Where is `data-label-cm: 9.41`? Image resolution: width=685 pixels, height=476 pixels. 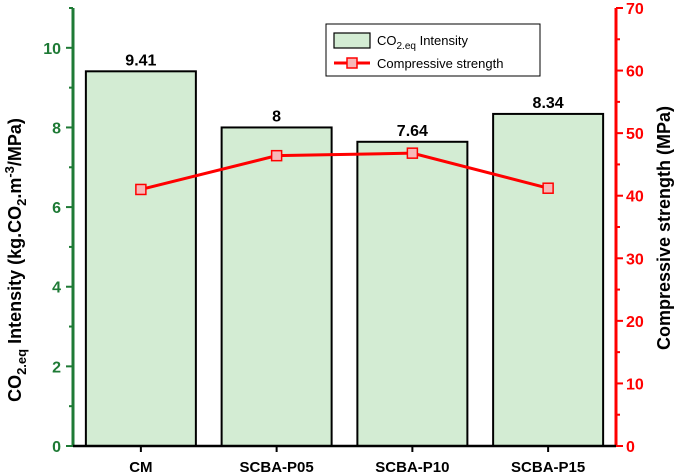
data-label-cm: 9.41 is located at coordinates (140, 60).